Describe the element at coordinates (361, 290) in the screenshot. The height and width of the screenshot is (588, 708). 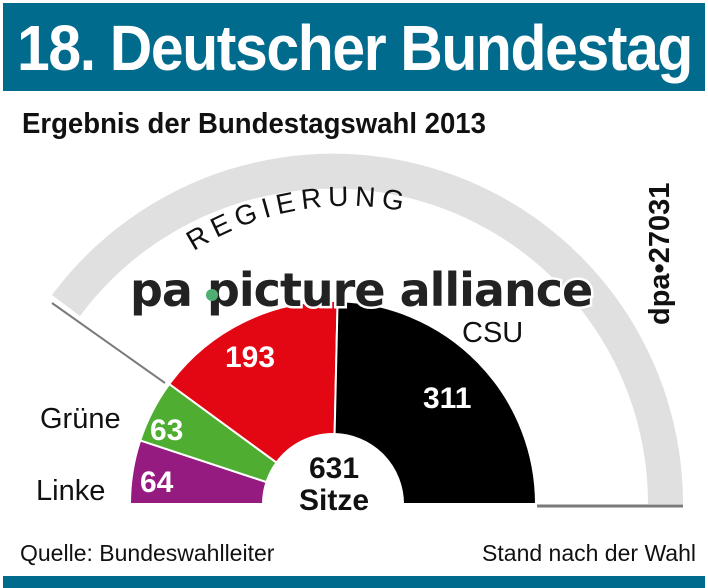
I see `watermark-logo: pa picture alliance` at that location.